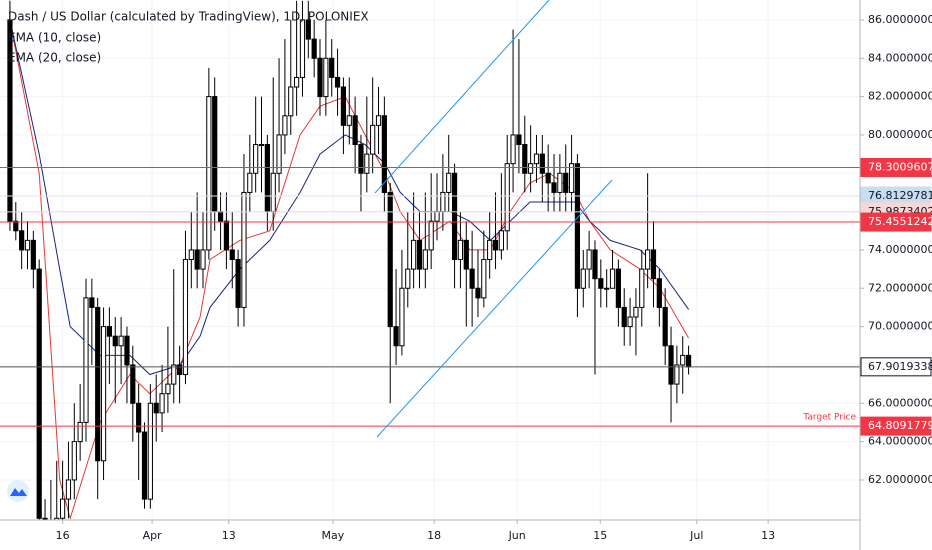 The image size is (932, 550). I want to click on y-tick-label: 74.00000000, so click(900, 249).